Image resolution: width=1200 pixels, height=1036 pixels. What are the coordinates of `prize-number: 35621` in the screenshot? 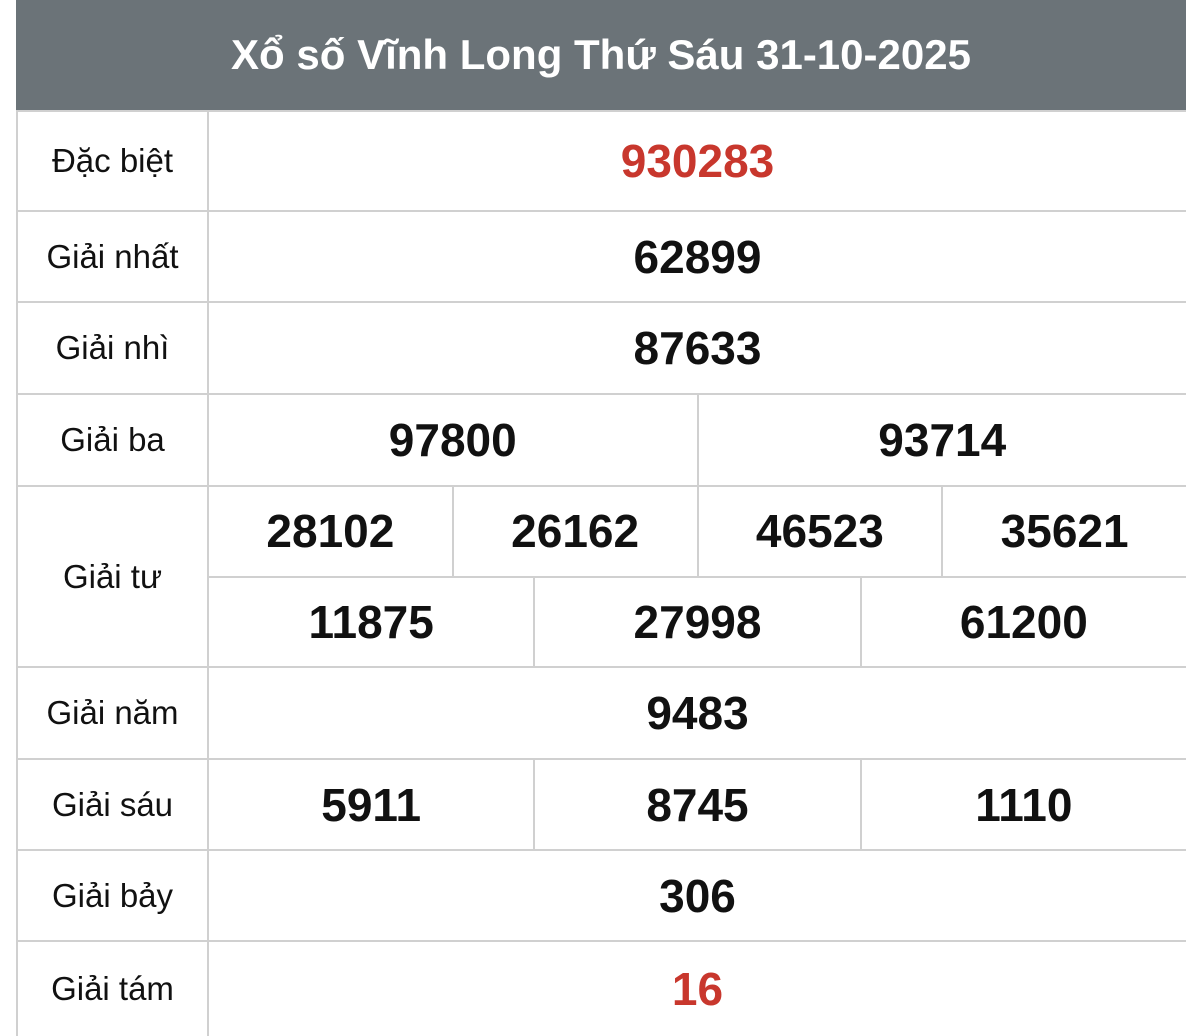 It's located at (1063, 531).